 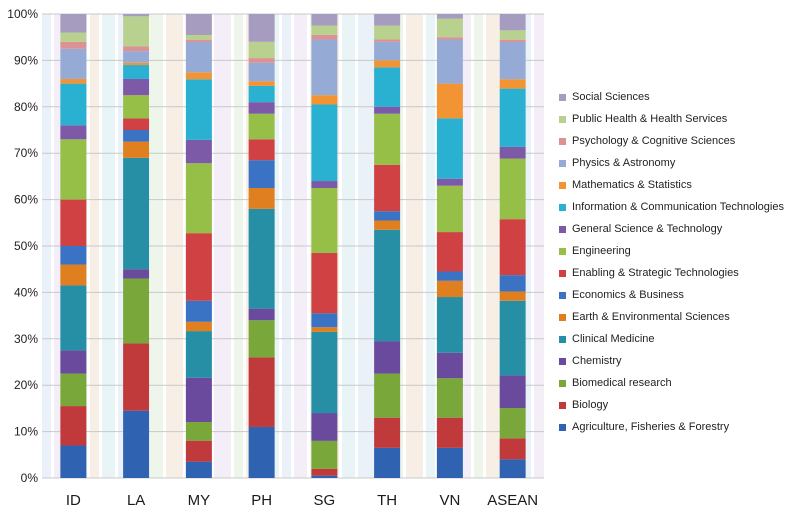 What do you see at coordinates (387, 500) in the screenshot?
I see `x-tick-label: TH` at bounding box center [387, 500].